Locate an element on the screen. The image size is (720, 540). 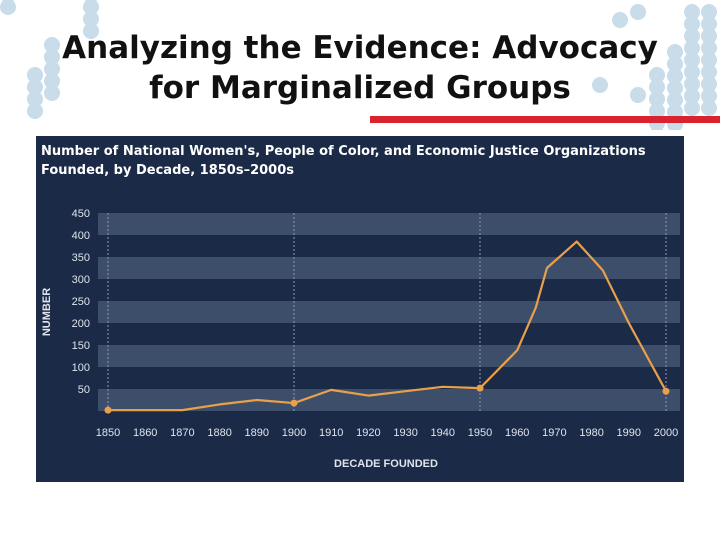
x-tick-label: 1850 is located at coordinates (108, 433).